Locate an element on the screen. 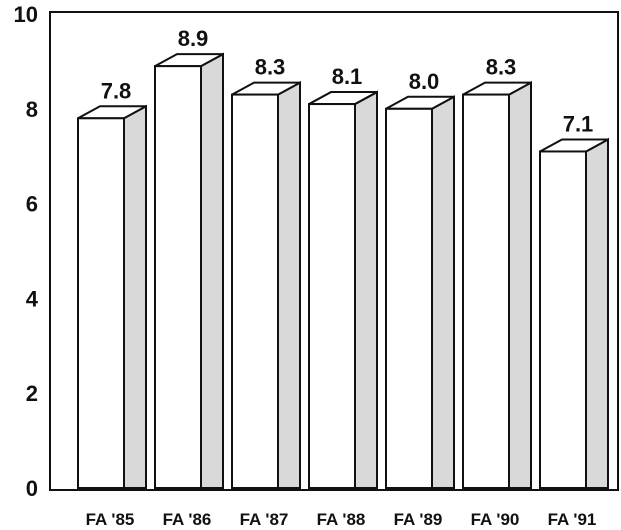 Image resolution: width=621 pixels, height=530 pixels. y-tick-label: 6 is located at coordinates (32, 204).